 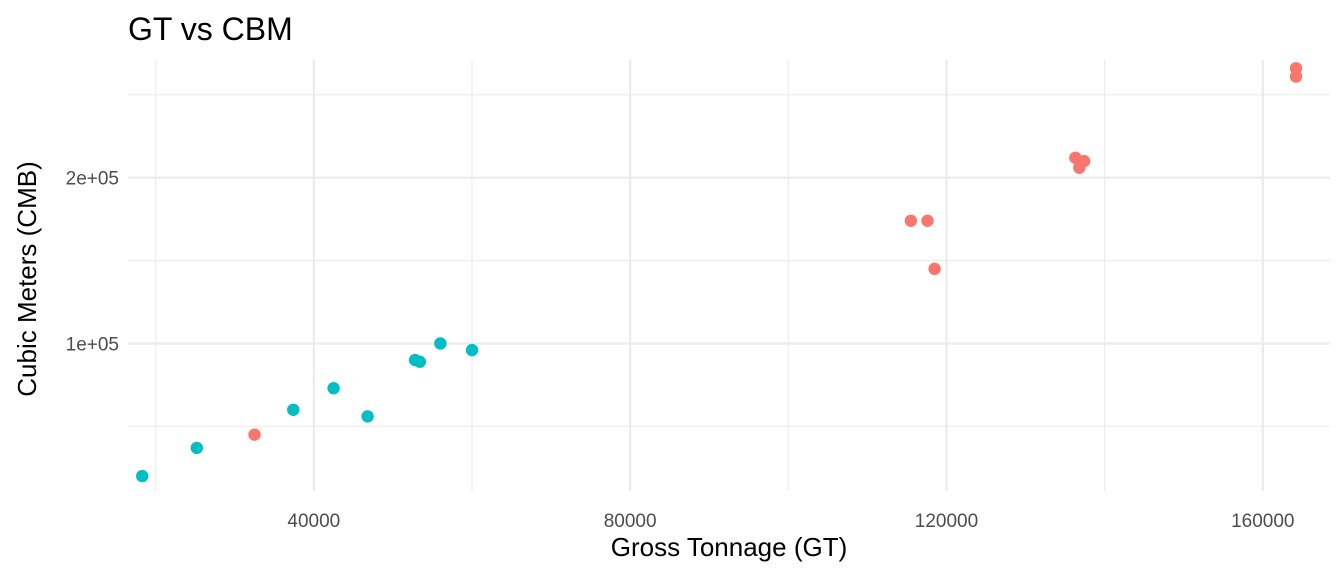 I want to click on y-axis-title: Cubic Meters (CMB), so click(x=27, y=278).